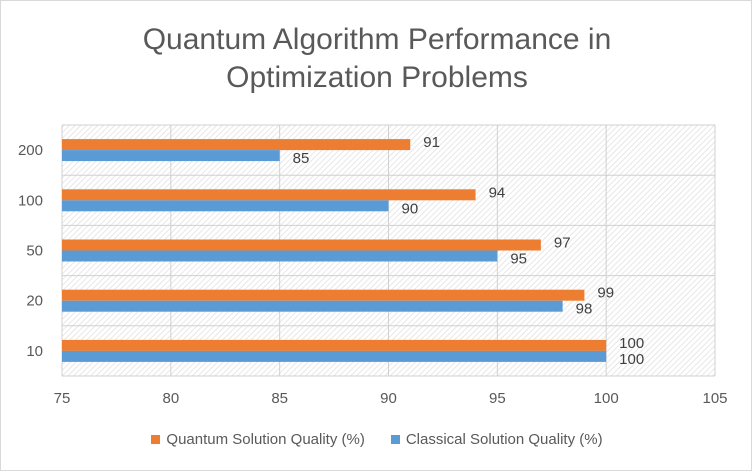  I want to click on data-label-classical: 95, so click(518, 259).